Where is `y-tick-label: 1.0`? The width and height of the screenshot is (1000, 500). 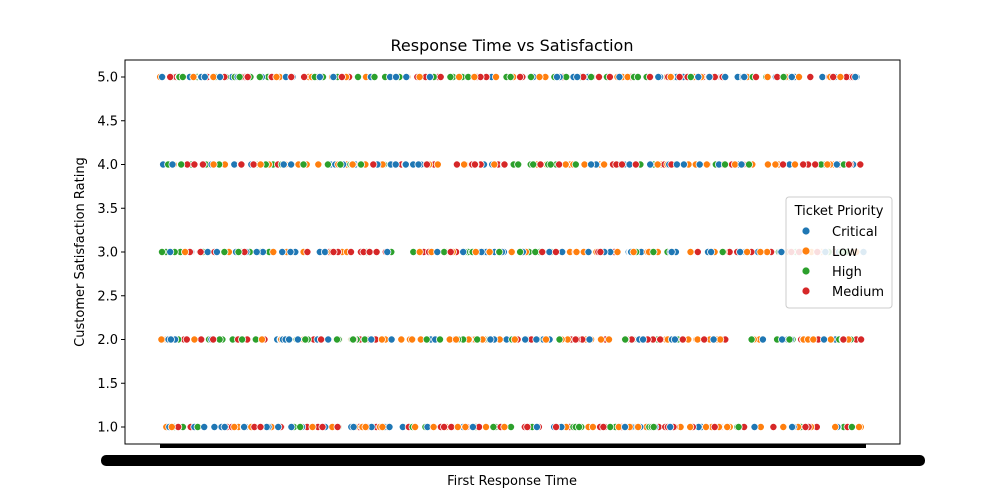
y-tick-label: 1.0 is located at coordinates (107, 428).